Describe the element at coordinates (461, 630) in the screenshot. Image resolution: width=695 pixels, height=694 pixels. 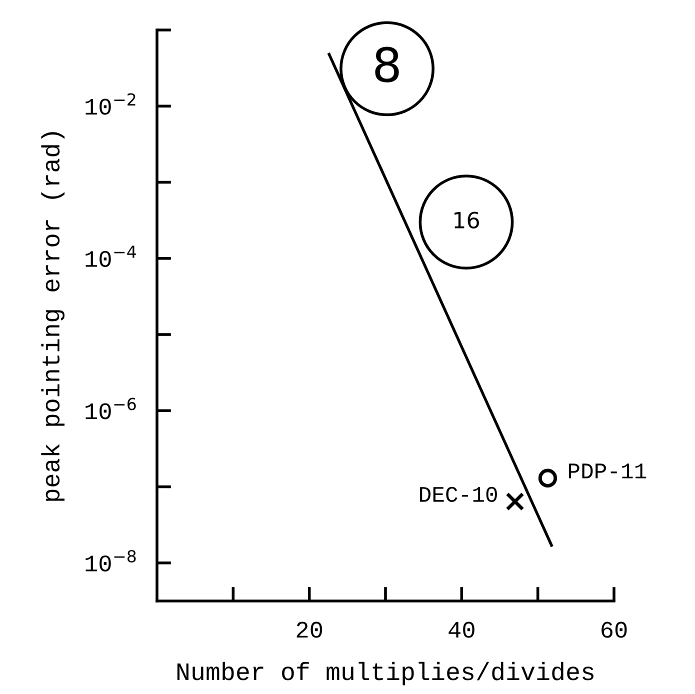
I see `x-tick-label: 40` at that location.